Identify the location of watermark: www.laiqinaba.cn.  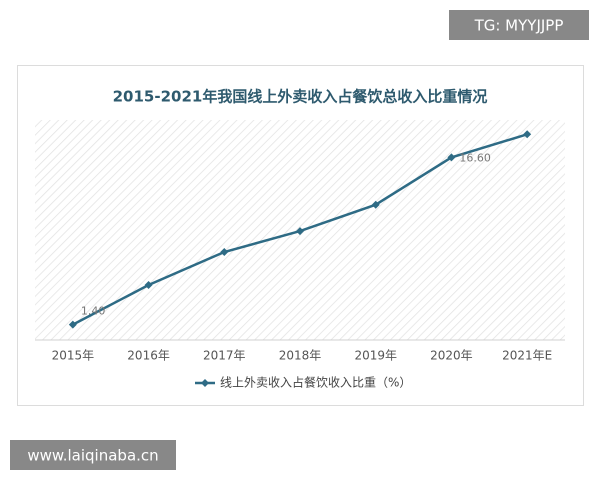
(92, 456).